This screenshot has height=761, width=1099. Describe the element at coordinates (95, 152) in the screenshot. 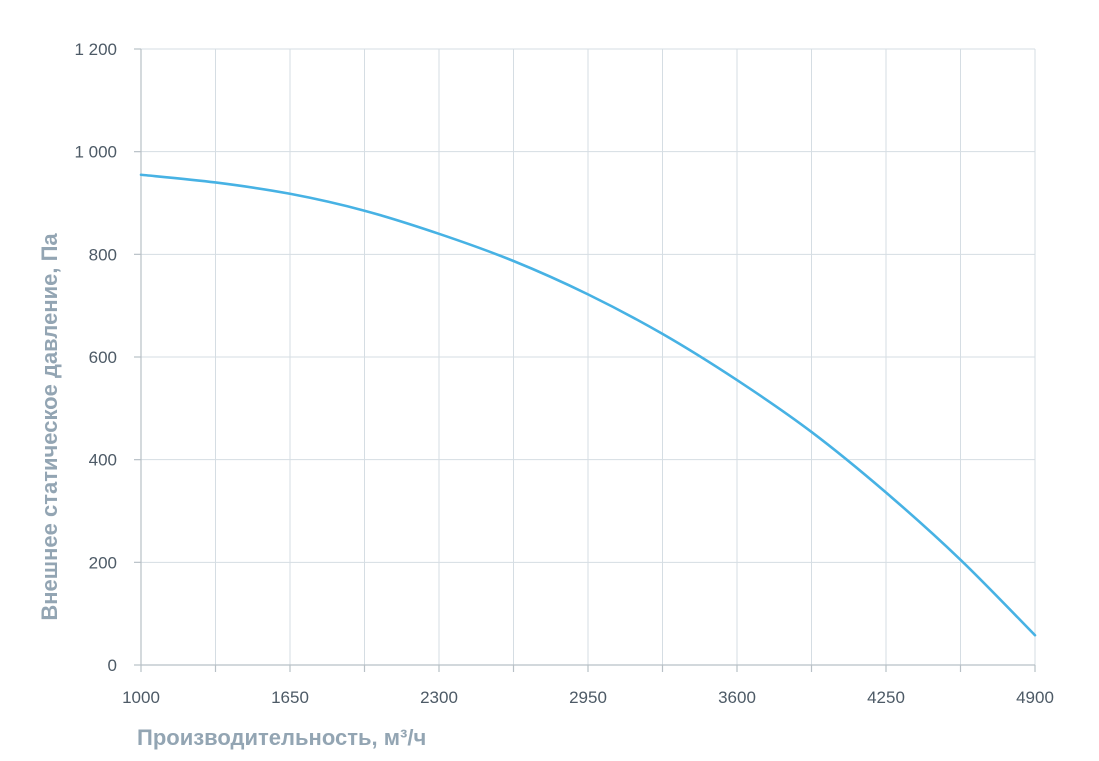

I see `y-tick-label: 1 000` at that location.